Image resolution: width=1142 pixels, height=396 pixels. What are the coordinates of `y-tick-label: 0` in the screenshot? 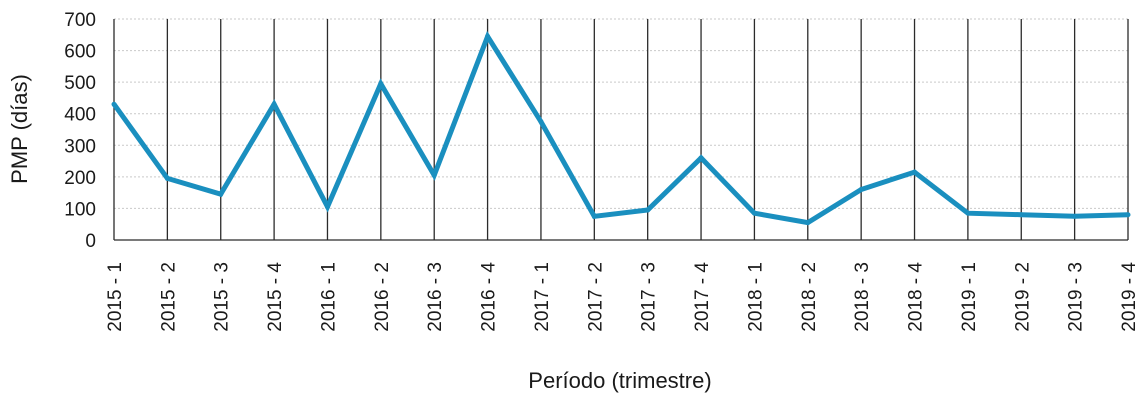 It's located at (90, 241).